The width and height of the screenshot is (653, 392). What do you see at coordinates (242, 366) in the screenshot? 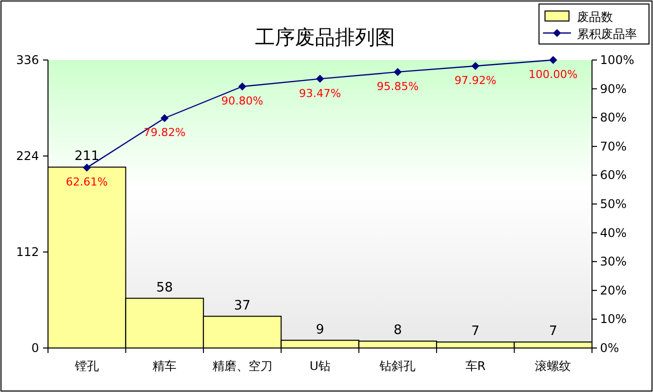
I see `x-tick-label: 精磨、空刀` at bounding box center [242, 366].